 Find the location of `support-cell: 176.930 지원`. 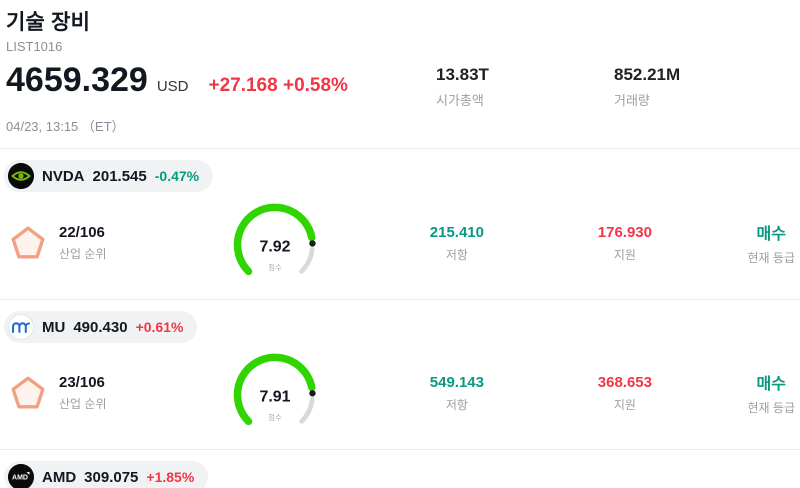

support-cell: 176.930 지원 is located at coordinates (568, 243).